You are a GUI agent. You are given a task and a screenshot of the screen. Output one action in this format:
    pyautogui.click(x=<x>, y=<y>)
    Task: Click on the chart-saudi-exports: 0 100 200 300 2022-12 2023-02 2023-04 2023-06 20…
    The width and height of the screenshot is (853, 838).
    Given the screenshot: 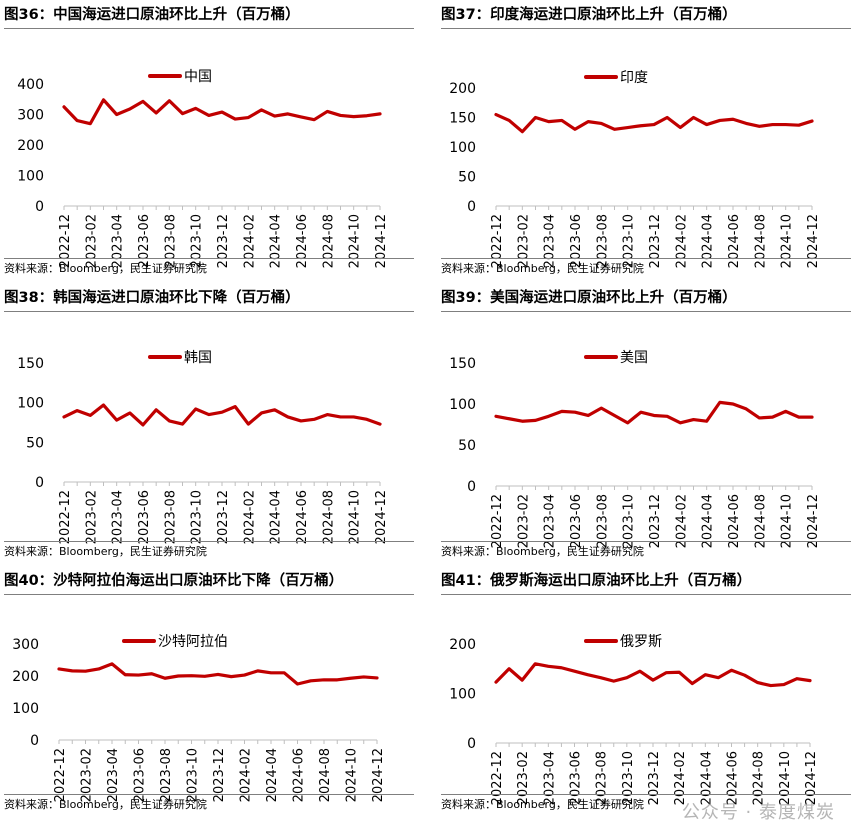 What is the action you would take?
    pyautogui.click(x=199, y=718)
    